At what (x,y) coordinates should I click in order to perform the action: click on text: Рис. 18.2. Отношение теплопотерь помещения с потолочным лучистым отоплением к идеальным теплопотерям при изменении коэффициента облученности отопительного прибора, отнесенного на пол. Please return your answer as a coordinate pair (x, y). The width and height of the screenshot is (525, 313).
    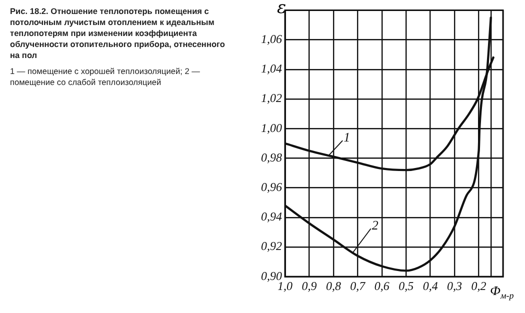
    Looking at the image, I should click on (117, 33).